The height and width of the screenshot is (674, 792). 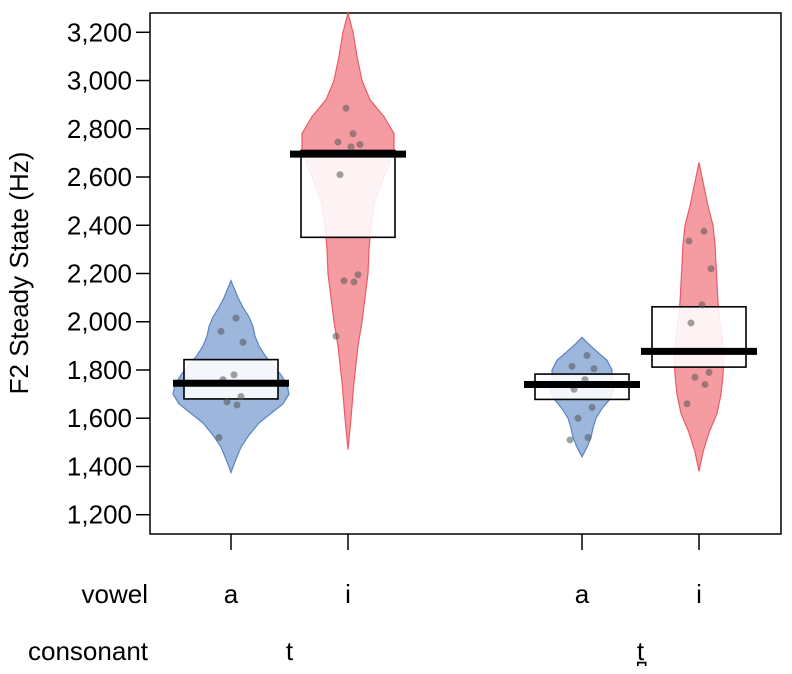 I want to click on y-tick-label: 2,400, so click(x=99, y=225).